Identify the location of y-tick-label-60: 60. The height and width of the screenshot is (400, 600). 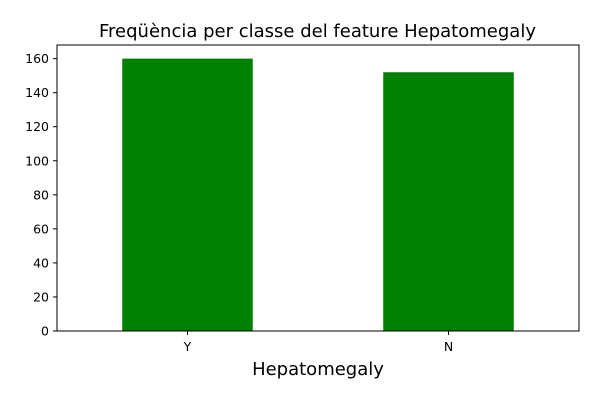
(41, 228).